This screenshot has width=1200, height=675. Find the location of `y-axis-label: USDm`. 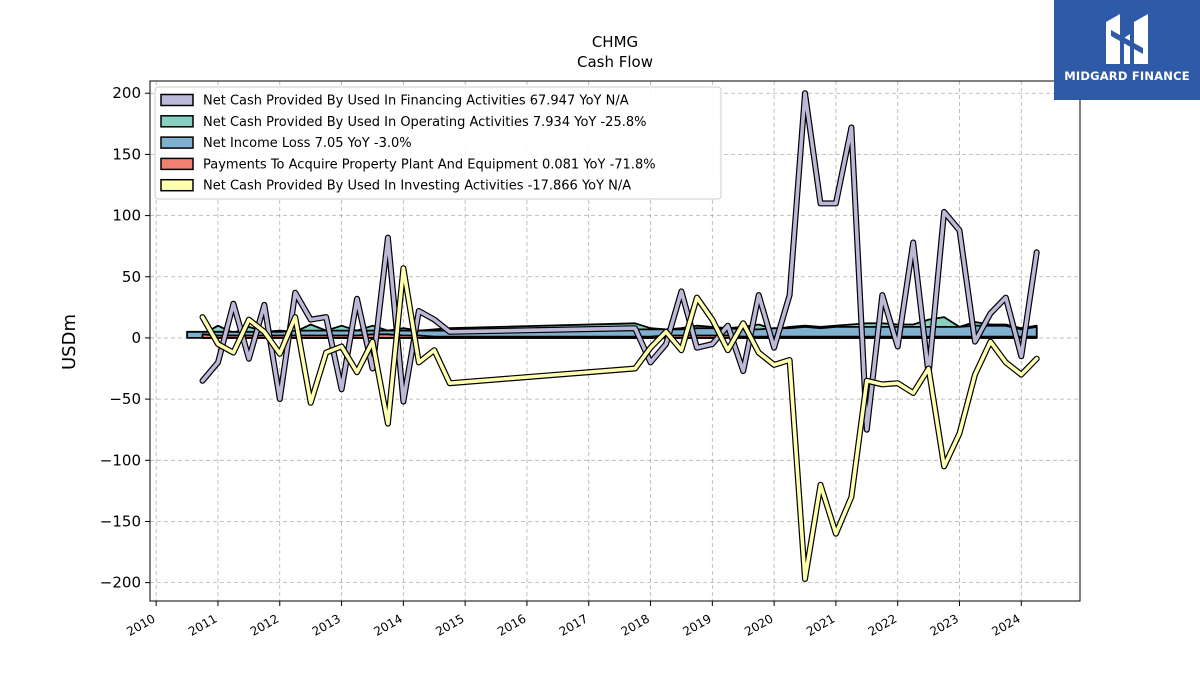

y-axis-label: USDm is located at coordinates (69, 342).